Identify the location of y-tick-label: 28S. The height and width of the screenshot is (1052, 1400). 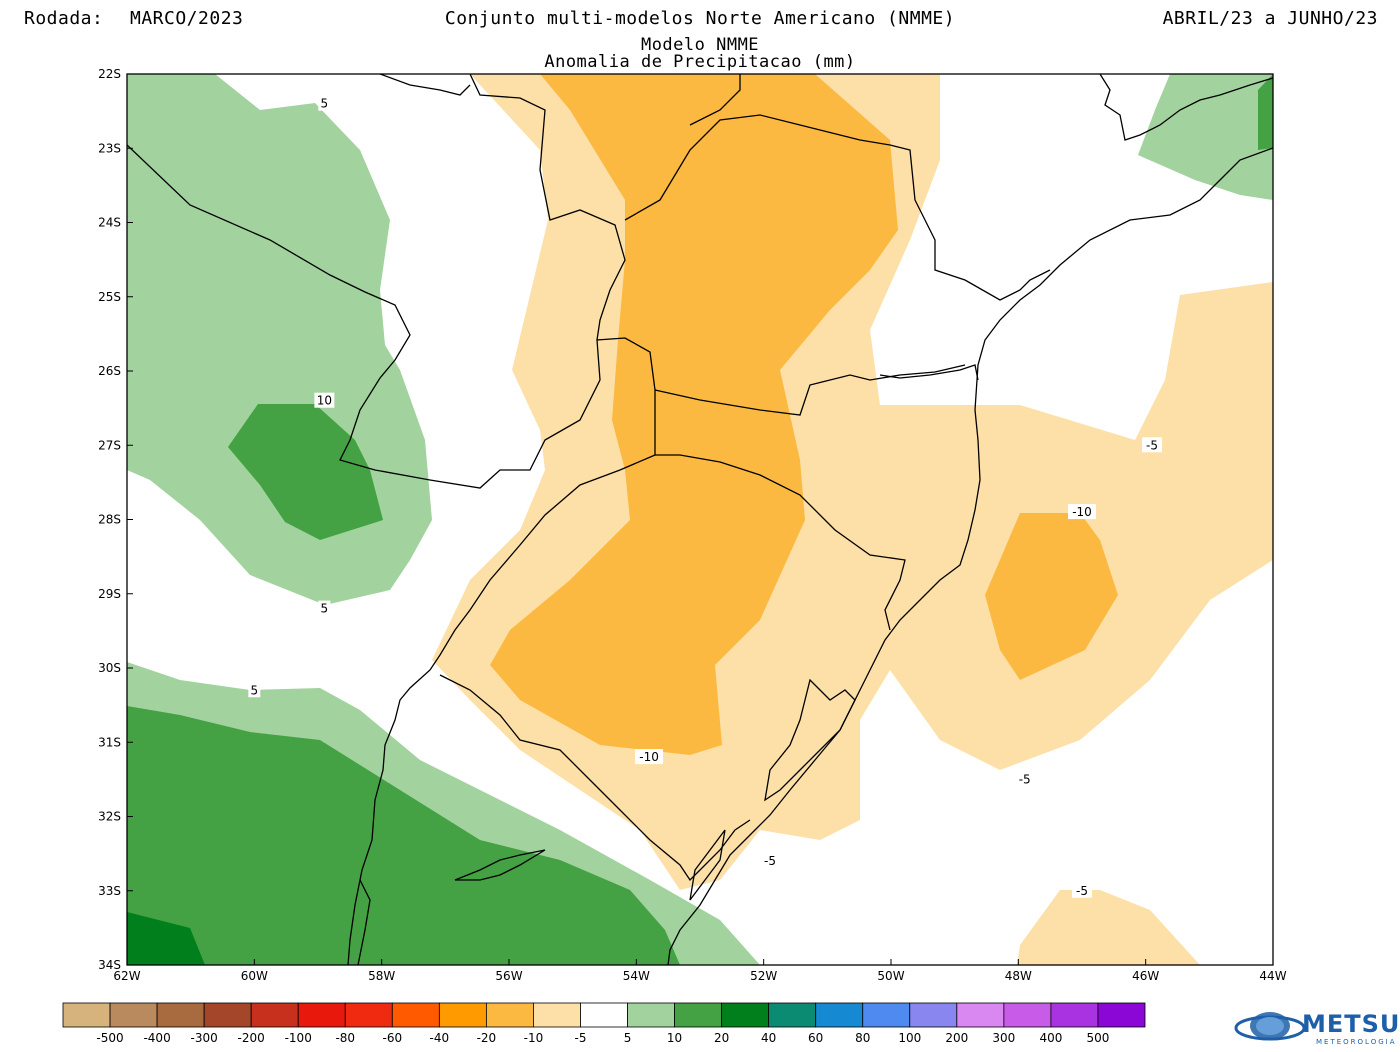
(109, 520).